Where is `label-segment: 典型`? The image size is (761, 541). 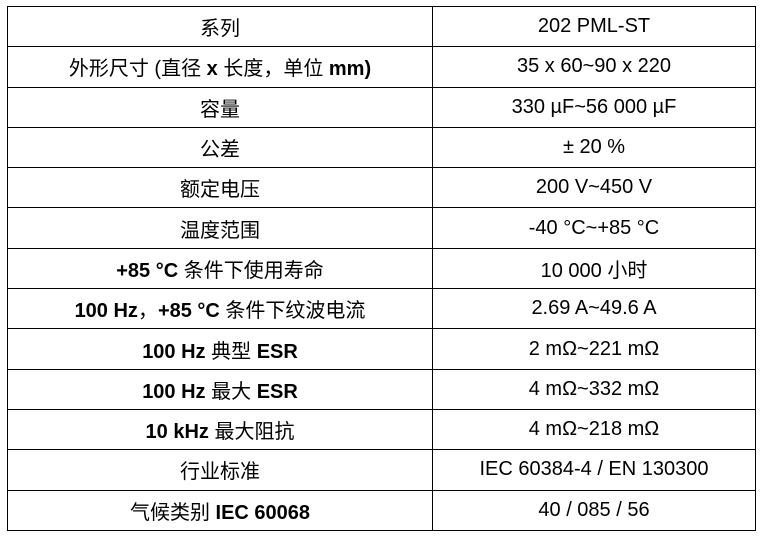
label-segment: 典型 is located at coordinates (234, 351).